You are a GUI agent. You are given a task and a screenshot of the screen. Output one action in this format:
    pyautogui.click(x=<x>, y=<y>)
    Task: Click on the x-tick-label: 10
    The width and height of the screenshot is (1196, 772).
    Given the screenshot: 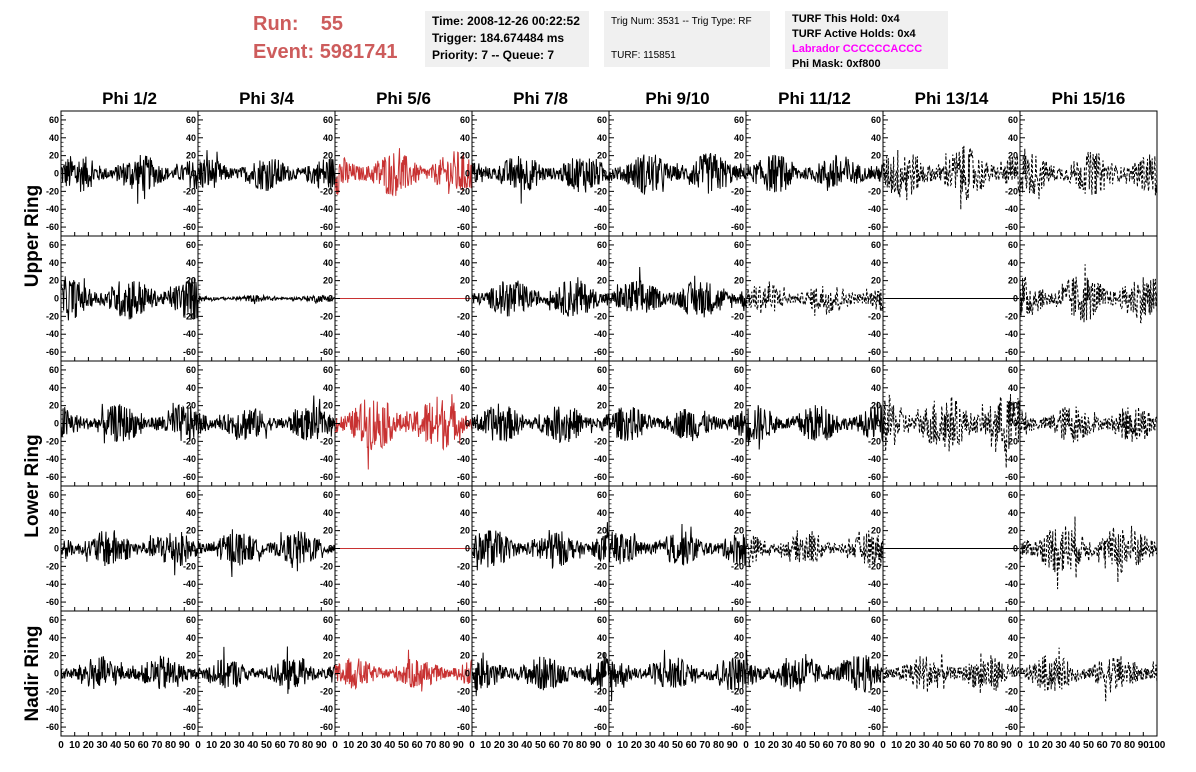 What is the action you would take?
    pyautogui.click(x=1034, y=745)
    